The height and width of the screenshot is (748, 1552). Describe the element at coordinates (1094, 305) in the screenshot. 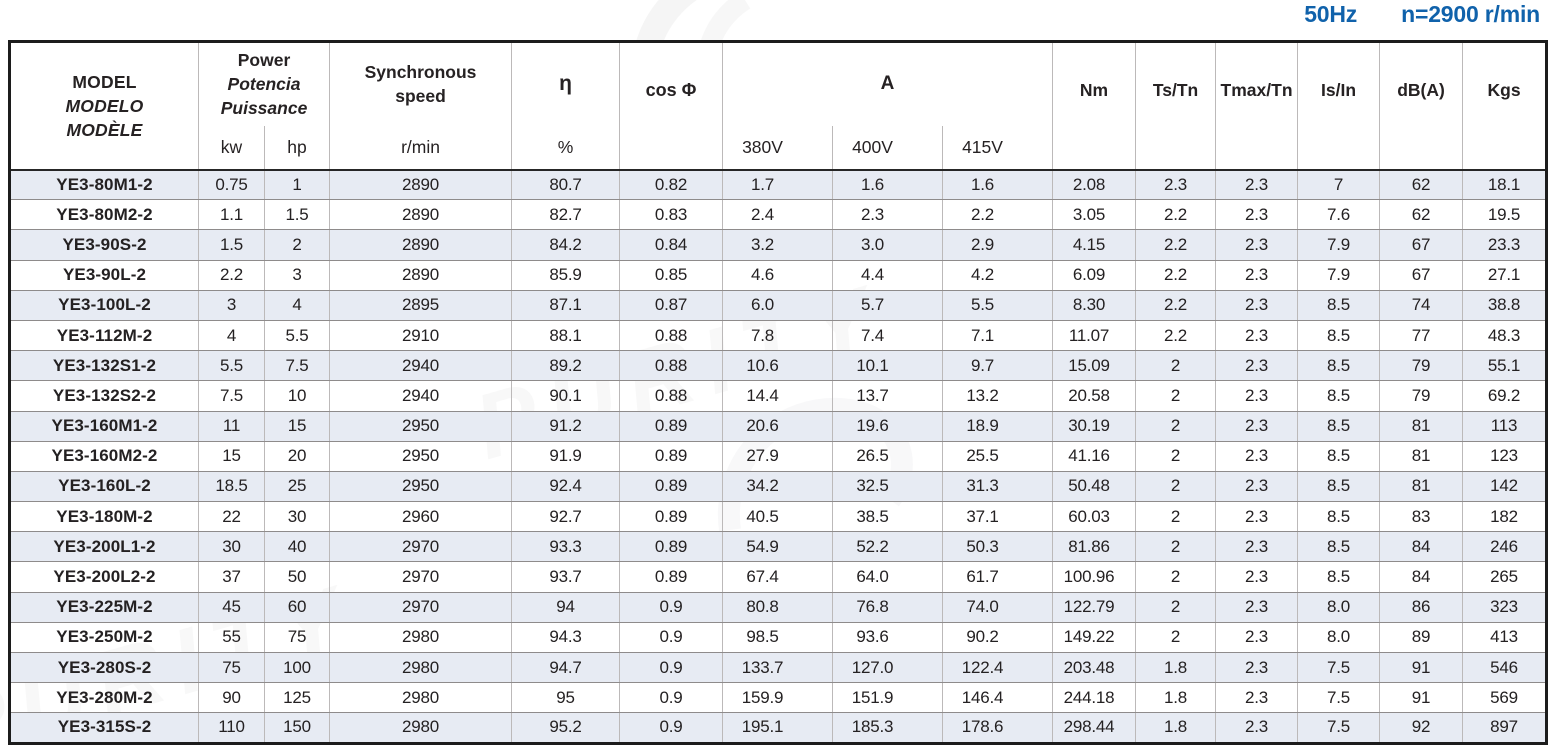

I see `cell-nm: 8.30` at that location.